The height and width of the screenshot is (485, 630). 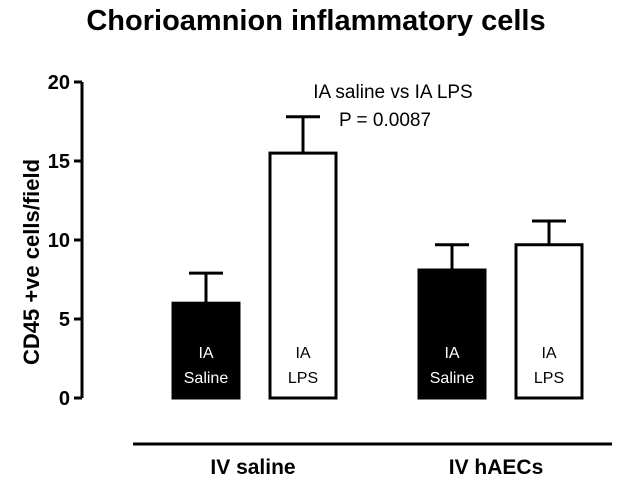 What do you see at coordinates (385, 120) in the screenshot?
I see `annotation-line2: P = 0.0087` at bounding box center [385, 120].